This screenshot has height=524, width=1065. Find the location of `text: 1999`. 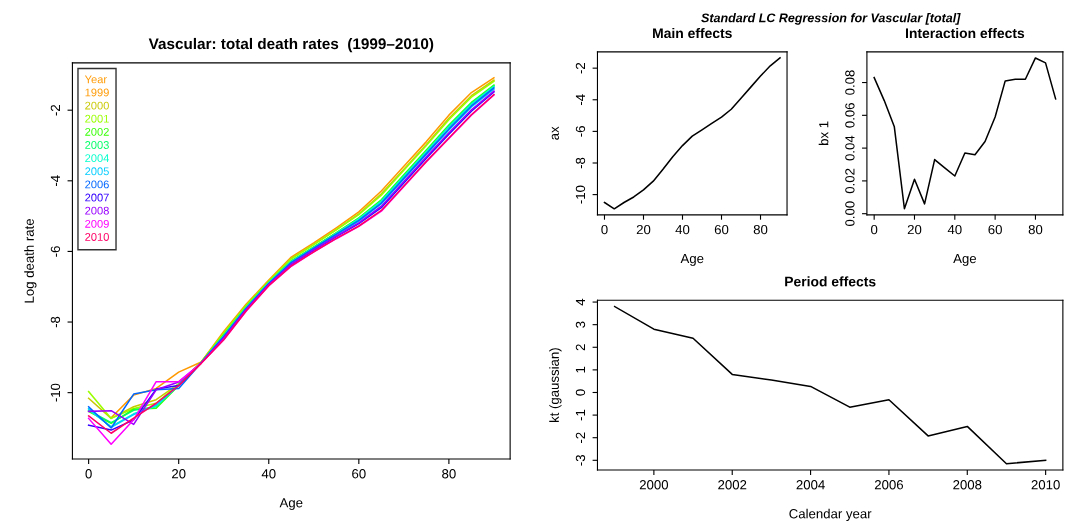

text: 1999 is located at coordinates (97, 92).